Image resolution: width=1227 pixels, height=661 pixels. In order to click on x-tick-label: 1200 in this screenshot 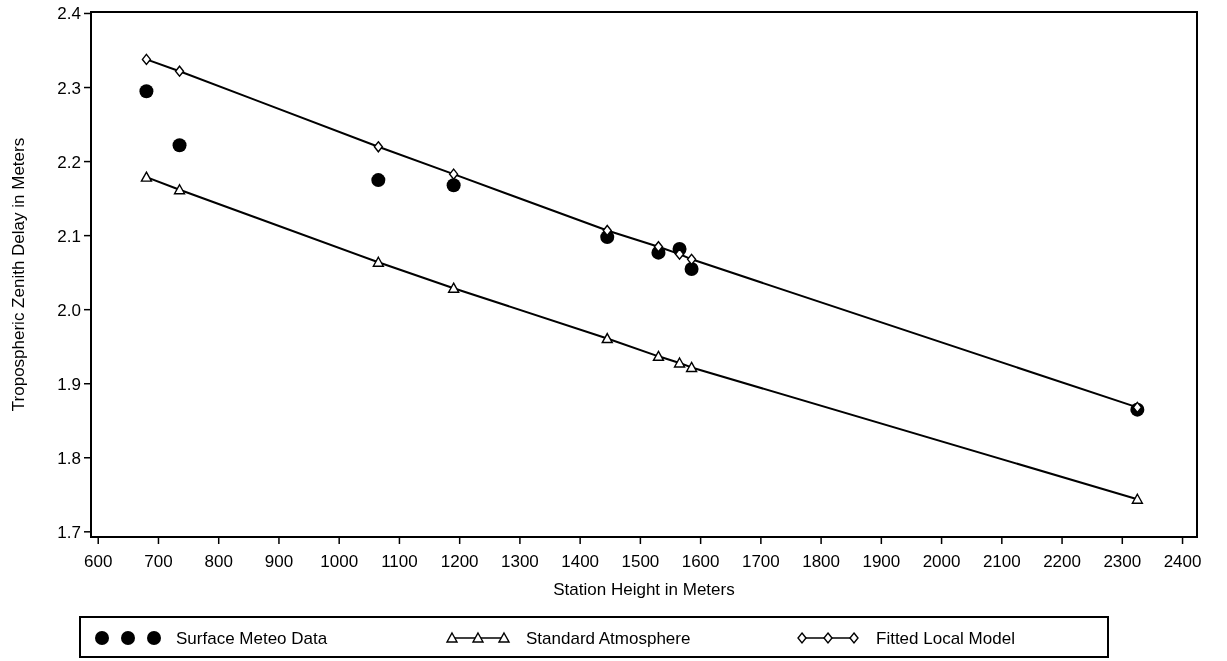, I will do `click(459, 561)`.